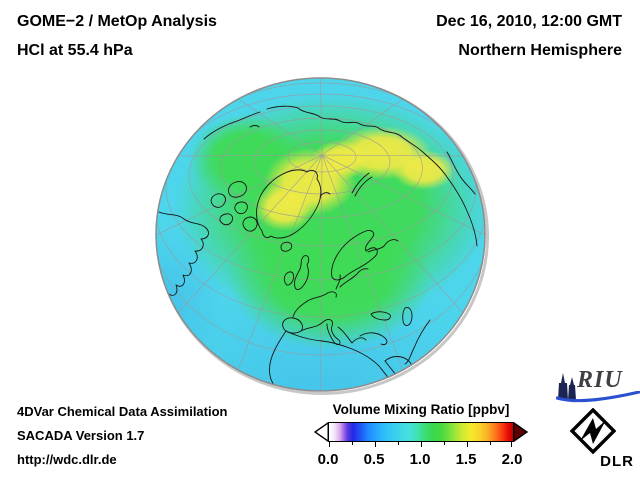 This screenshot has height=480, width=640. I want to click on dlr-logo-text: DLR, so click(617, 461).